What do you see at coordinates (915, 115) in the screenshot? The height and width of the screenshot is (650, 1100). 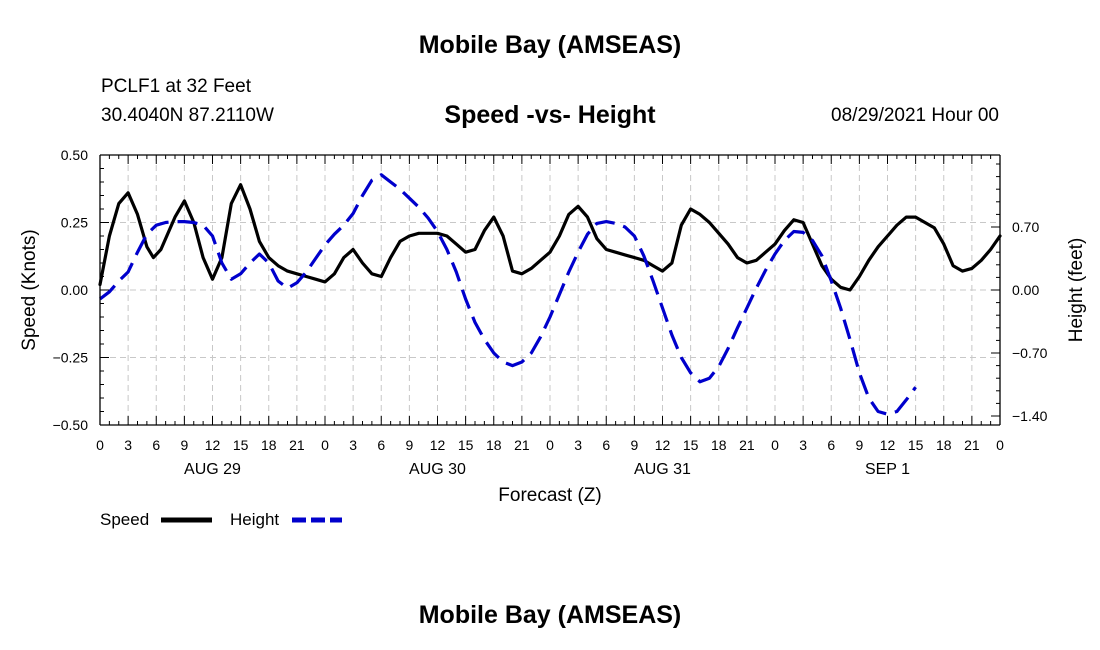 I see `datetime-label: 08/29/2021 Hour 00` at bounding box center [915, 115].